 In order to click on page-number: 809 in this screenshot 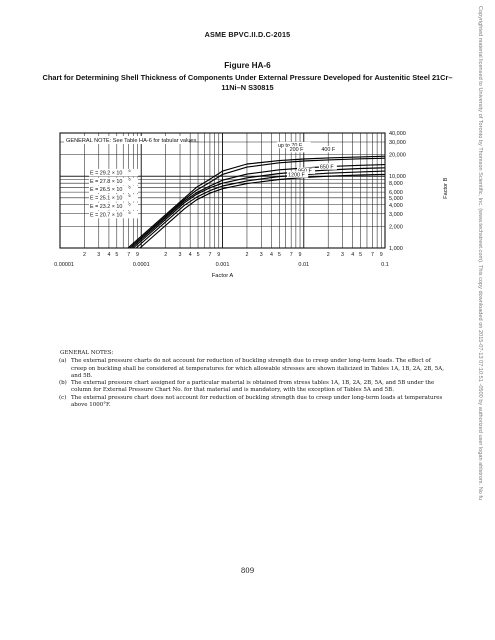, I will do `click(247, 571)`.